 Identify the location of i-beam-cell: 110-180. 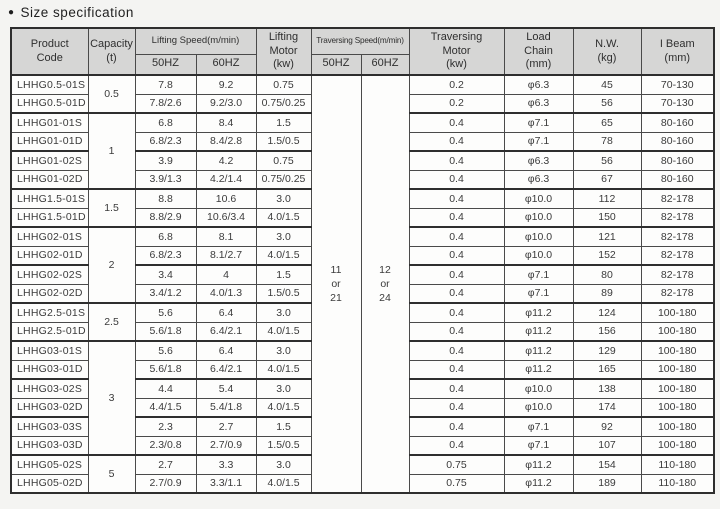
(677, 483).